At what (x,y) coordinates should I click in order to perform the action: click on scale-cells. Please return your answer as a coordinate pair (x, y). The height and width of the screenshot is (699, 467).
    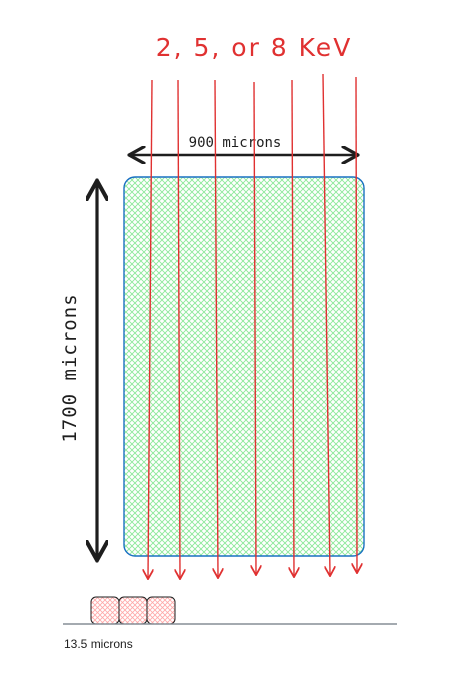
    Looking at the image, I should click on (133, 610).